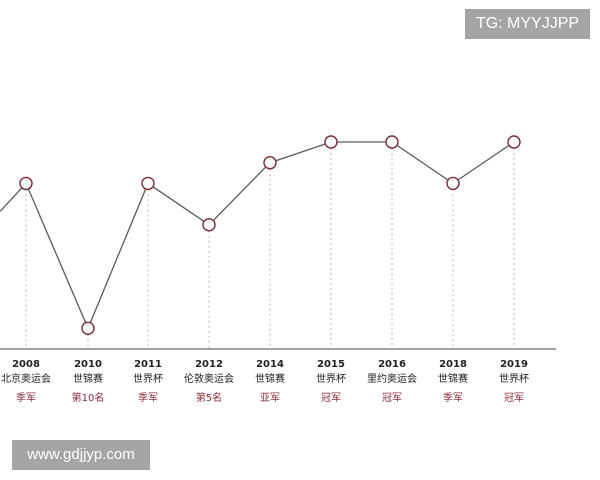  Describe the element at coordinates (148, 364) in the screenshot. I see `year-label: 2011` at that location.